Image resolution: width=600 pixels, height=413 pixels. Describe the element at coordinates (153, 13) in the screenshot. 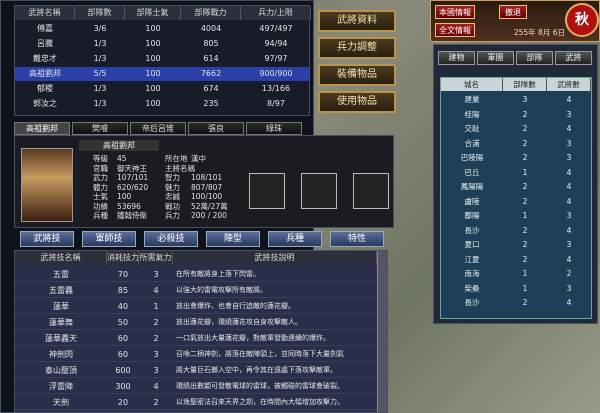

I see `column-header: 部隊士氣` at that location.